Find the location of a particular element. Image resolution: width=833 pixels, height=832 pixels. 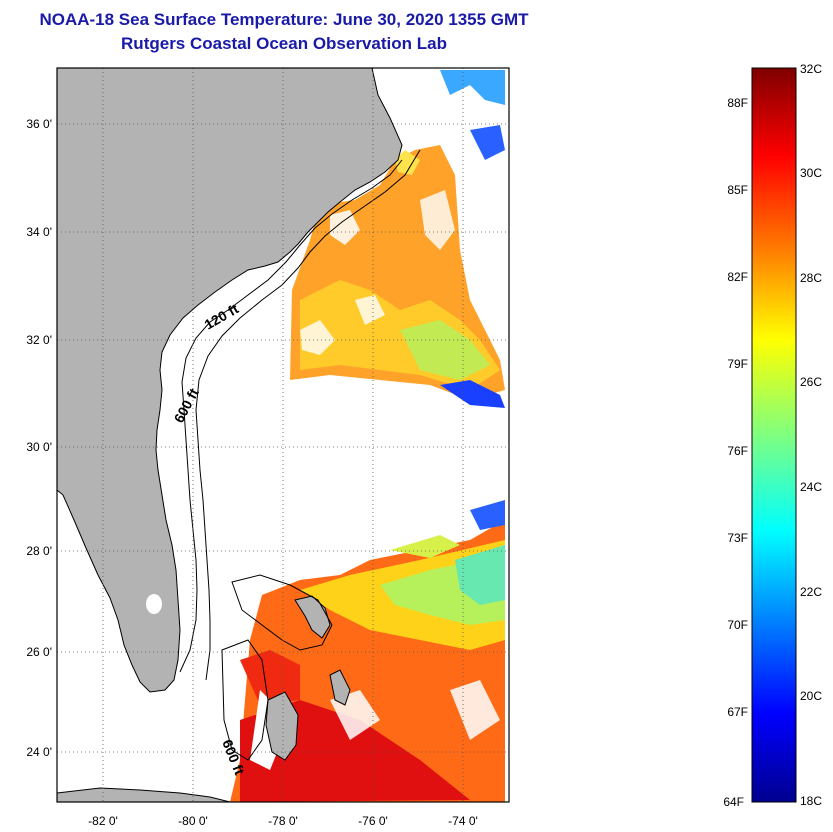

fahrenheit-label: 64F is located at coordinates (733, 802).